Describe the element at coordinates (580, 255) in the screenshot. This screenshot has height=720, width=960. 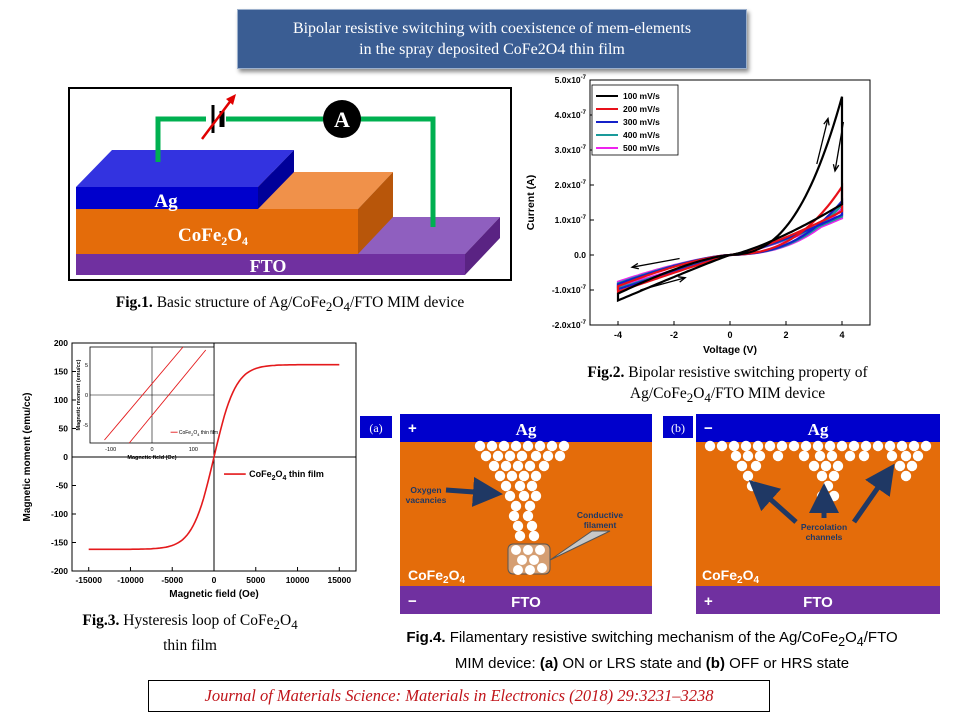
I see `iv-y-tick-label: 0.0` at that location.